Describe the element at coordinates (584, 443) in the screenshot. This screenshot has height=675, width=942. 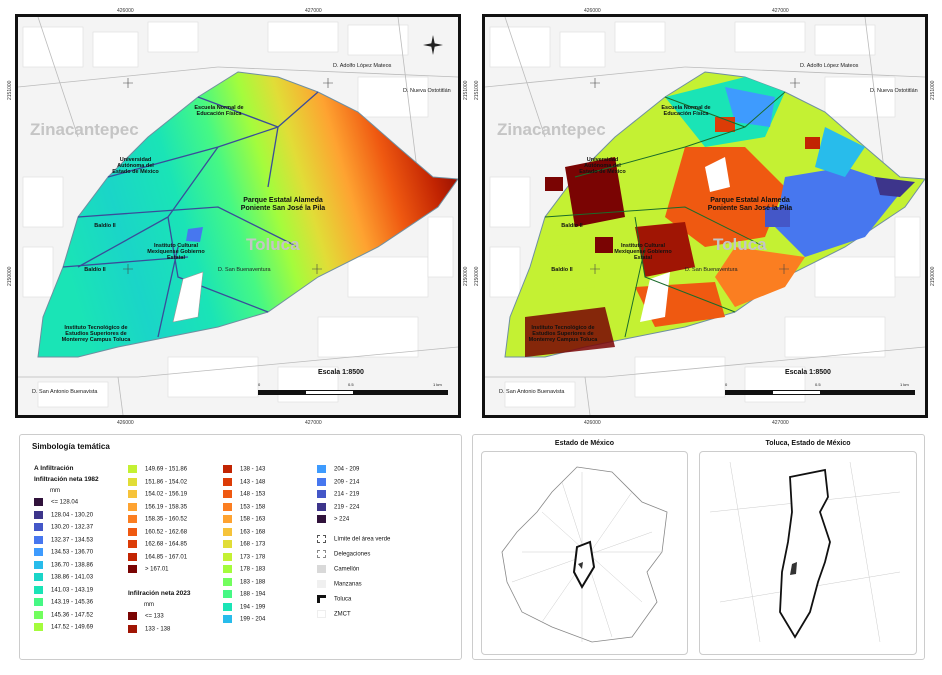
I see `inset-left-title: Estado de México` at that location.